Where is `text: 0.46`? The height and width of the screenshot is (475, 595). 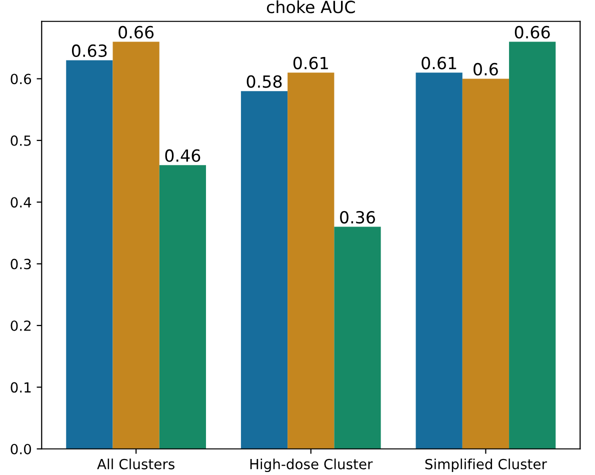 text: 0.46 is located at coordinates (182, 155).